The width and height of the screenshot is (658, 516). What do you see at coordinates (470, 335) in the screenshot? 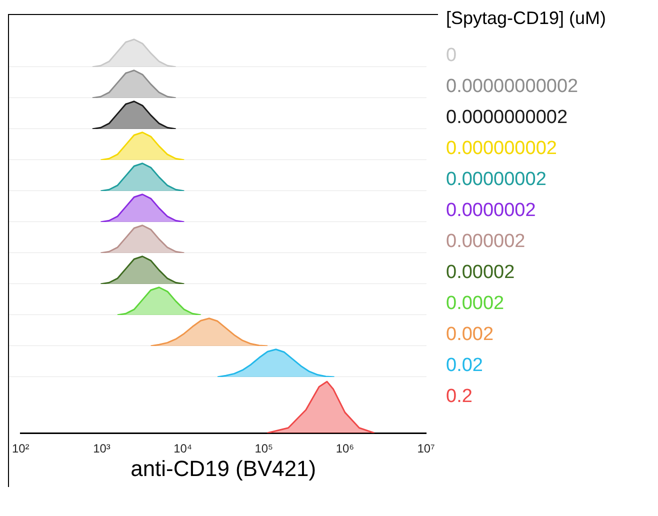
I see `text: 0.002` at bounding box center [470, 335].